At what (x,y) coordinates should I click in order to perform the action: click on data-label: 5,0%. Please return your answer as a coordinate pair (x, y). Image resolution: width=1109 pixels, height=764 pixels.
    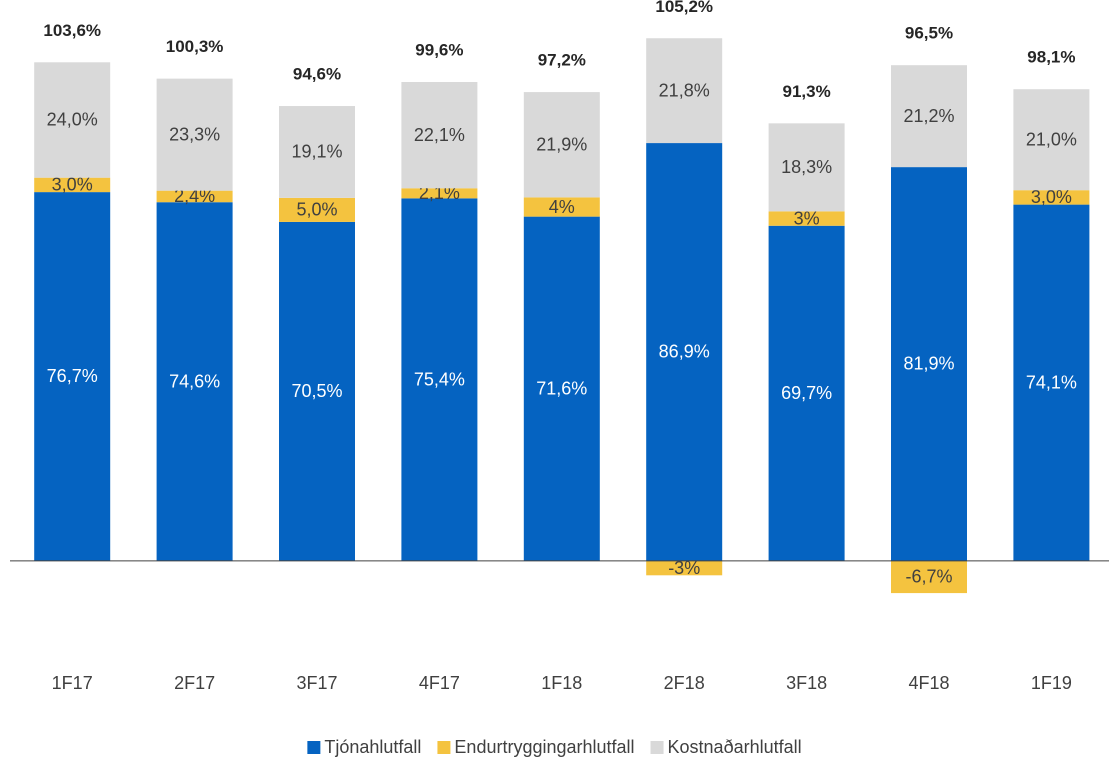
    Looking at the image, I should click on (316, 210).